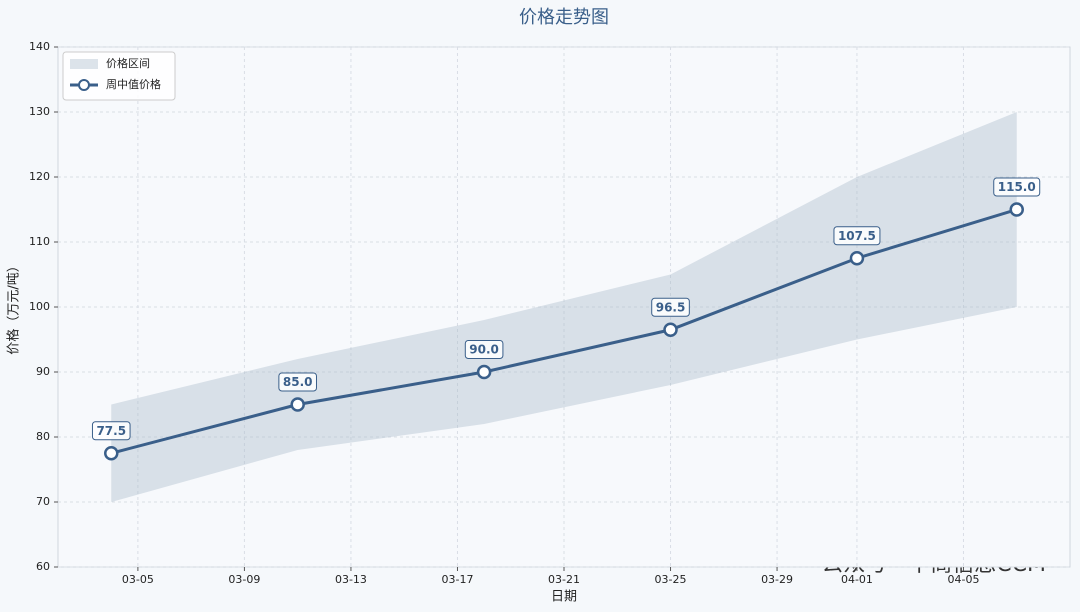 The image size is (1080, 612). Describe the element at coordinates (564, 17) in the screenshot. I see `chart-title: 价格走势图` at that location.